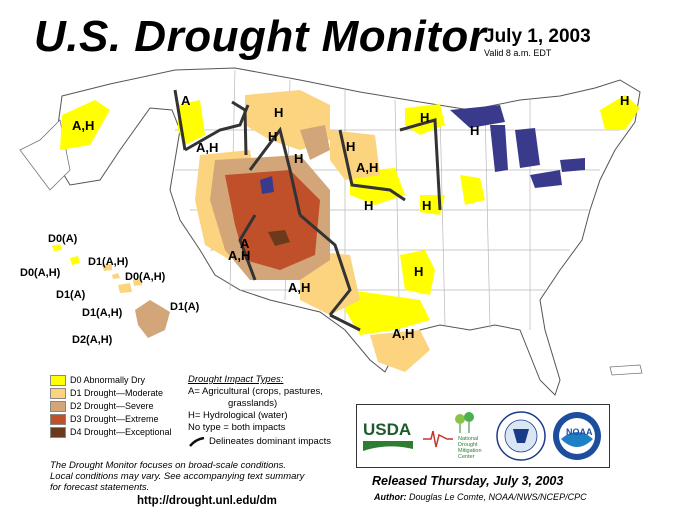 The height and width of the screenshot is (523, 675). I want to click on svg-text: NOAA, so click(579, 432).